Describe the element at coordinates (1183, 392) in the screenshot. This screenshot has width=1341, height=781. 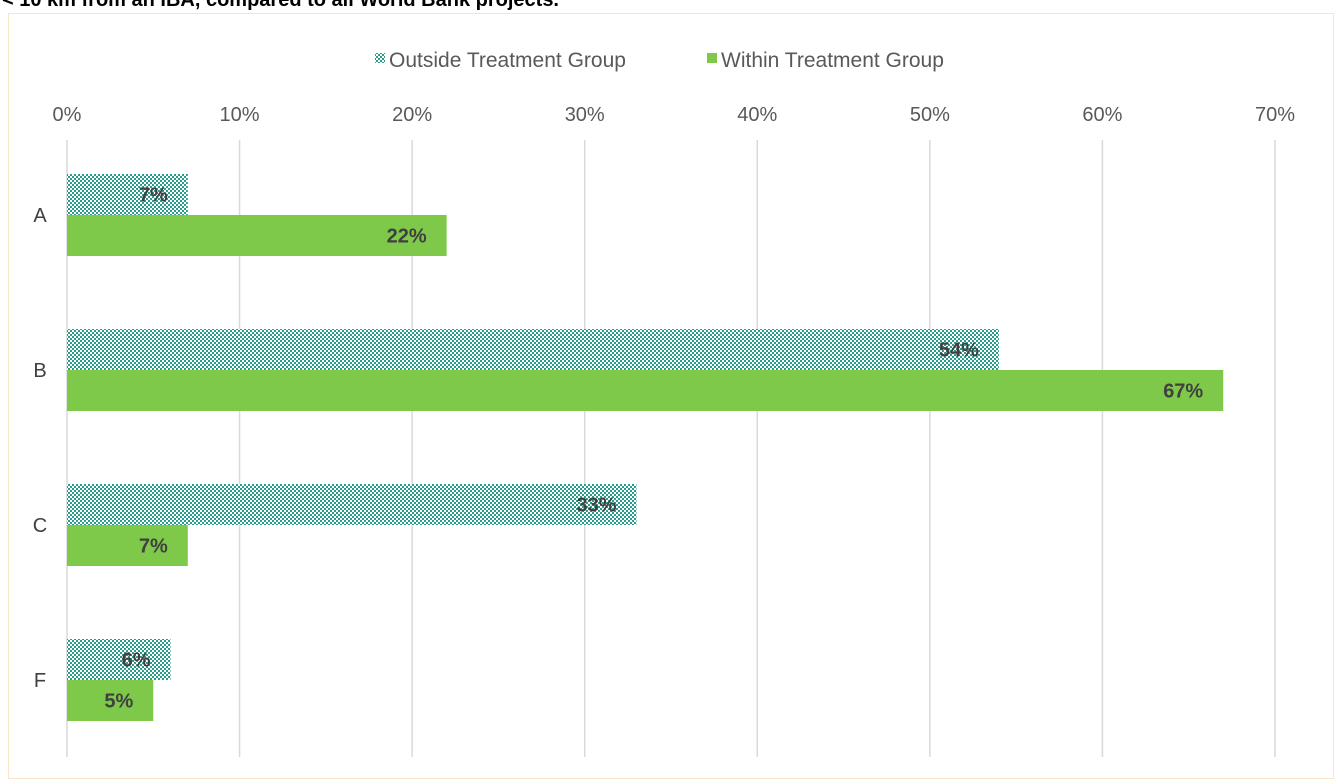
I see `data-label: 67%` at that location.